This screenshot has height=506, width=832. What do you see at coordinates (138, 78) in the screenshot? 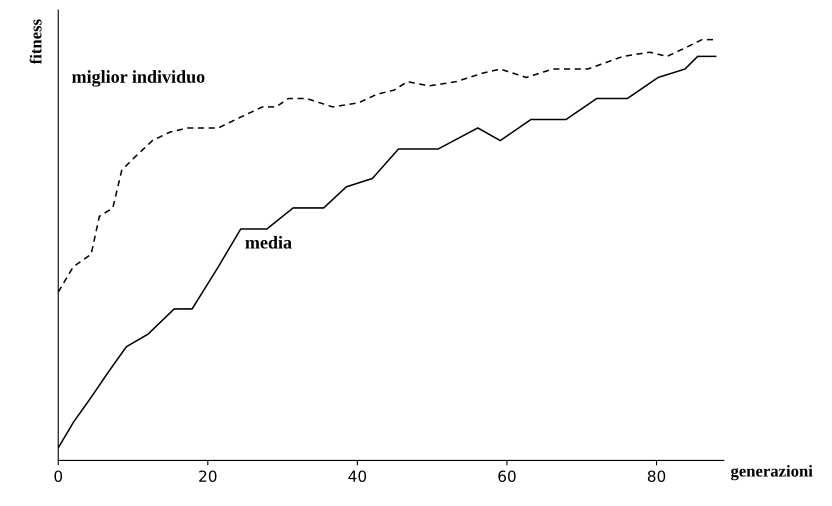
I see `text: miglior individuo` at bounding box center [138, 78].